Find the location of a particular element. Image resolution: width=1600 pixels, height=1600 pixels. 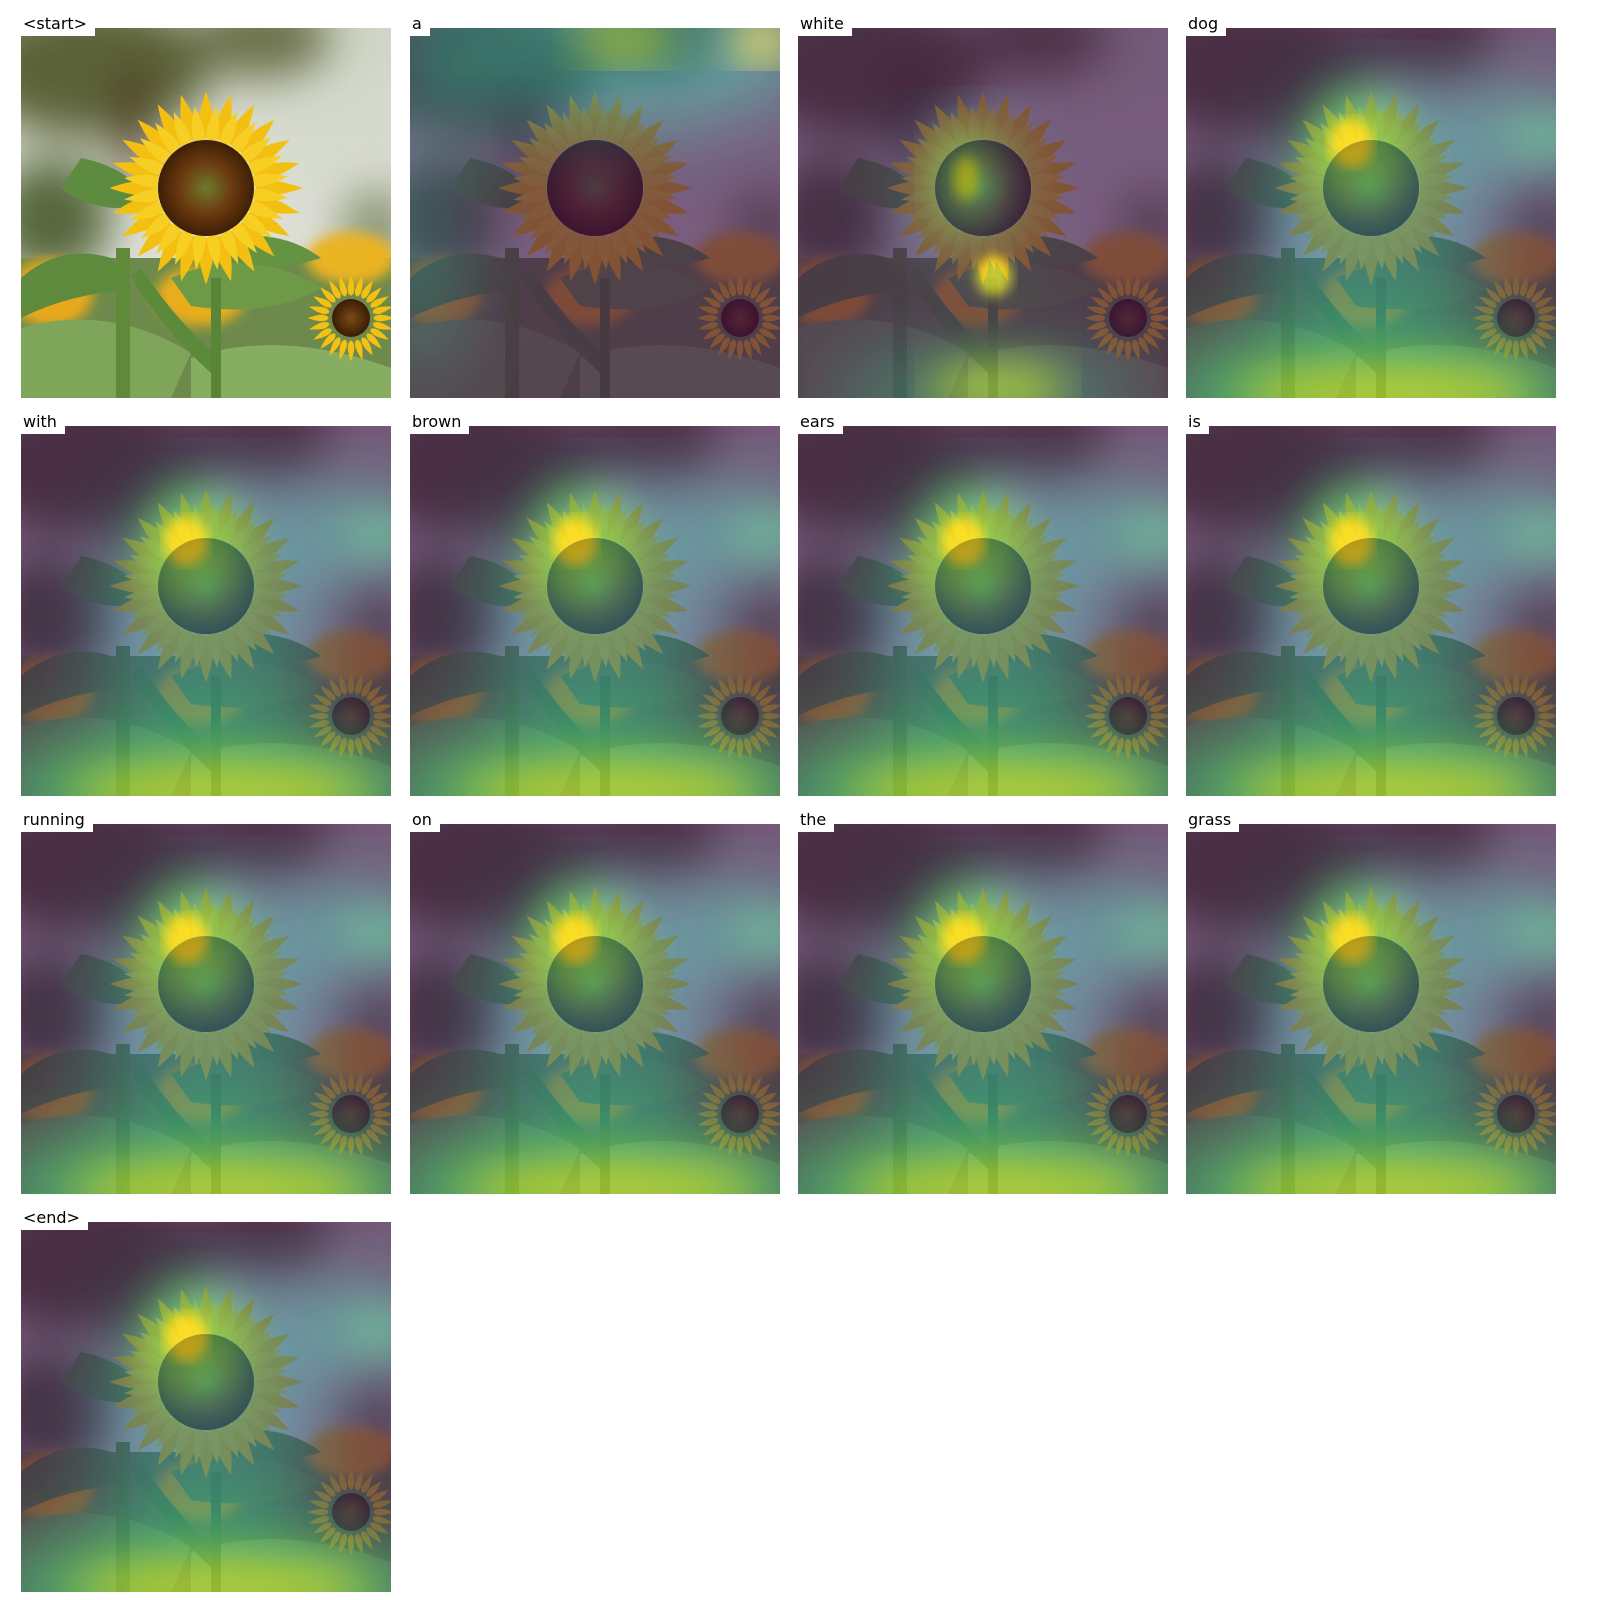

attention-panel-grass: grass is located at coordinates (1371, 1001).